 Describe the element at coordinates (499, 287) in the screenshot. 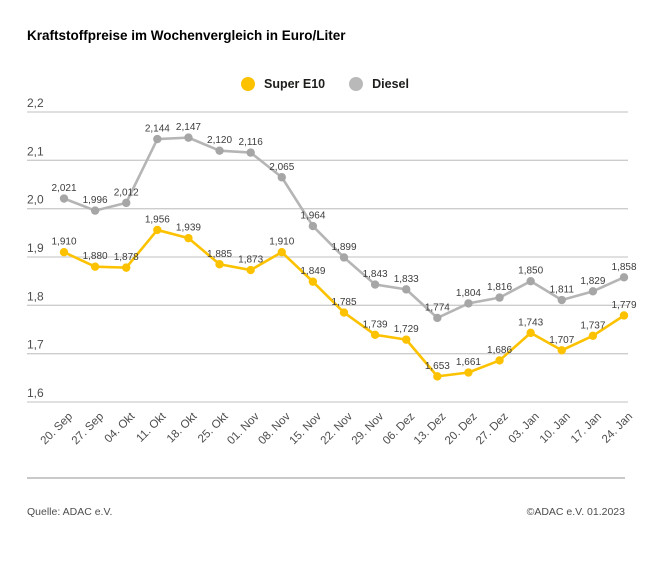

I see `value-label-diesel: 1,816` at that location.